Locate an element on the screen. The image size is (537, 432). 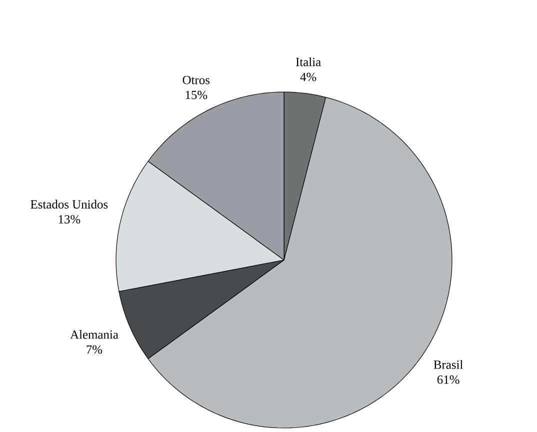
slice-label: Estados Unidos is located at coordinates (69, 204).